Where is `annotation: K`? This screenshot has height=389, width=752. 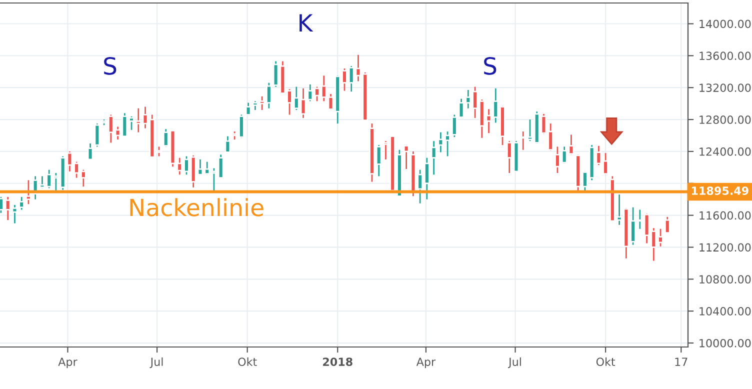 annotation: K is located at coordinates (307, 23).